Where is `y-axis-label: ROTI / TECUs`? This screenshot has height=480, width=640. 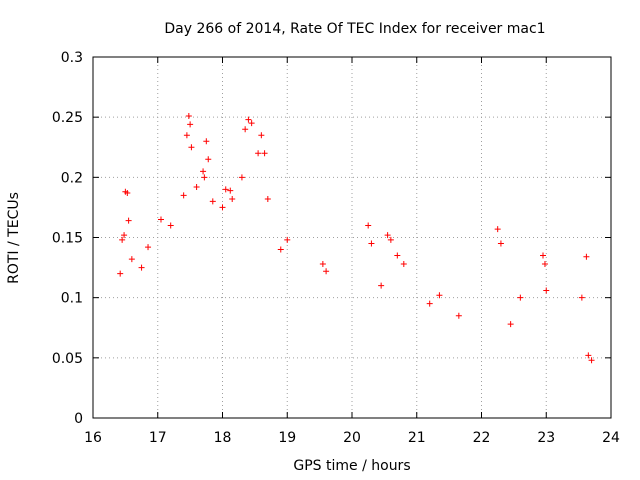 y-axis-label: ROTI / TECUs is located at coordinates (14, 238).